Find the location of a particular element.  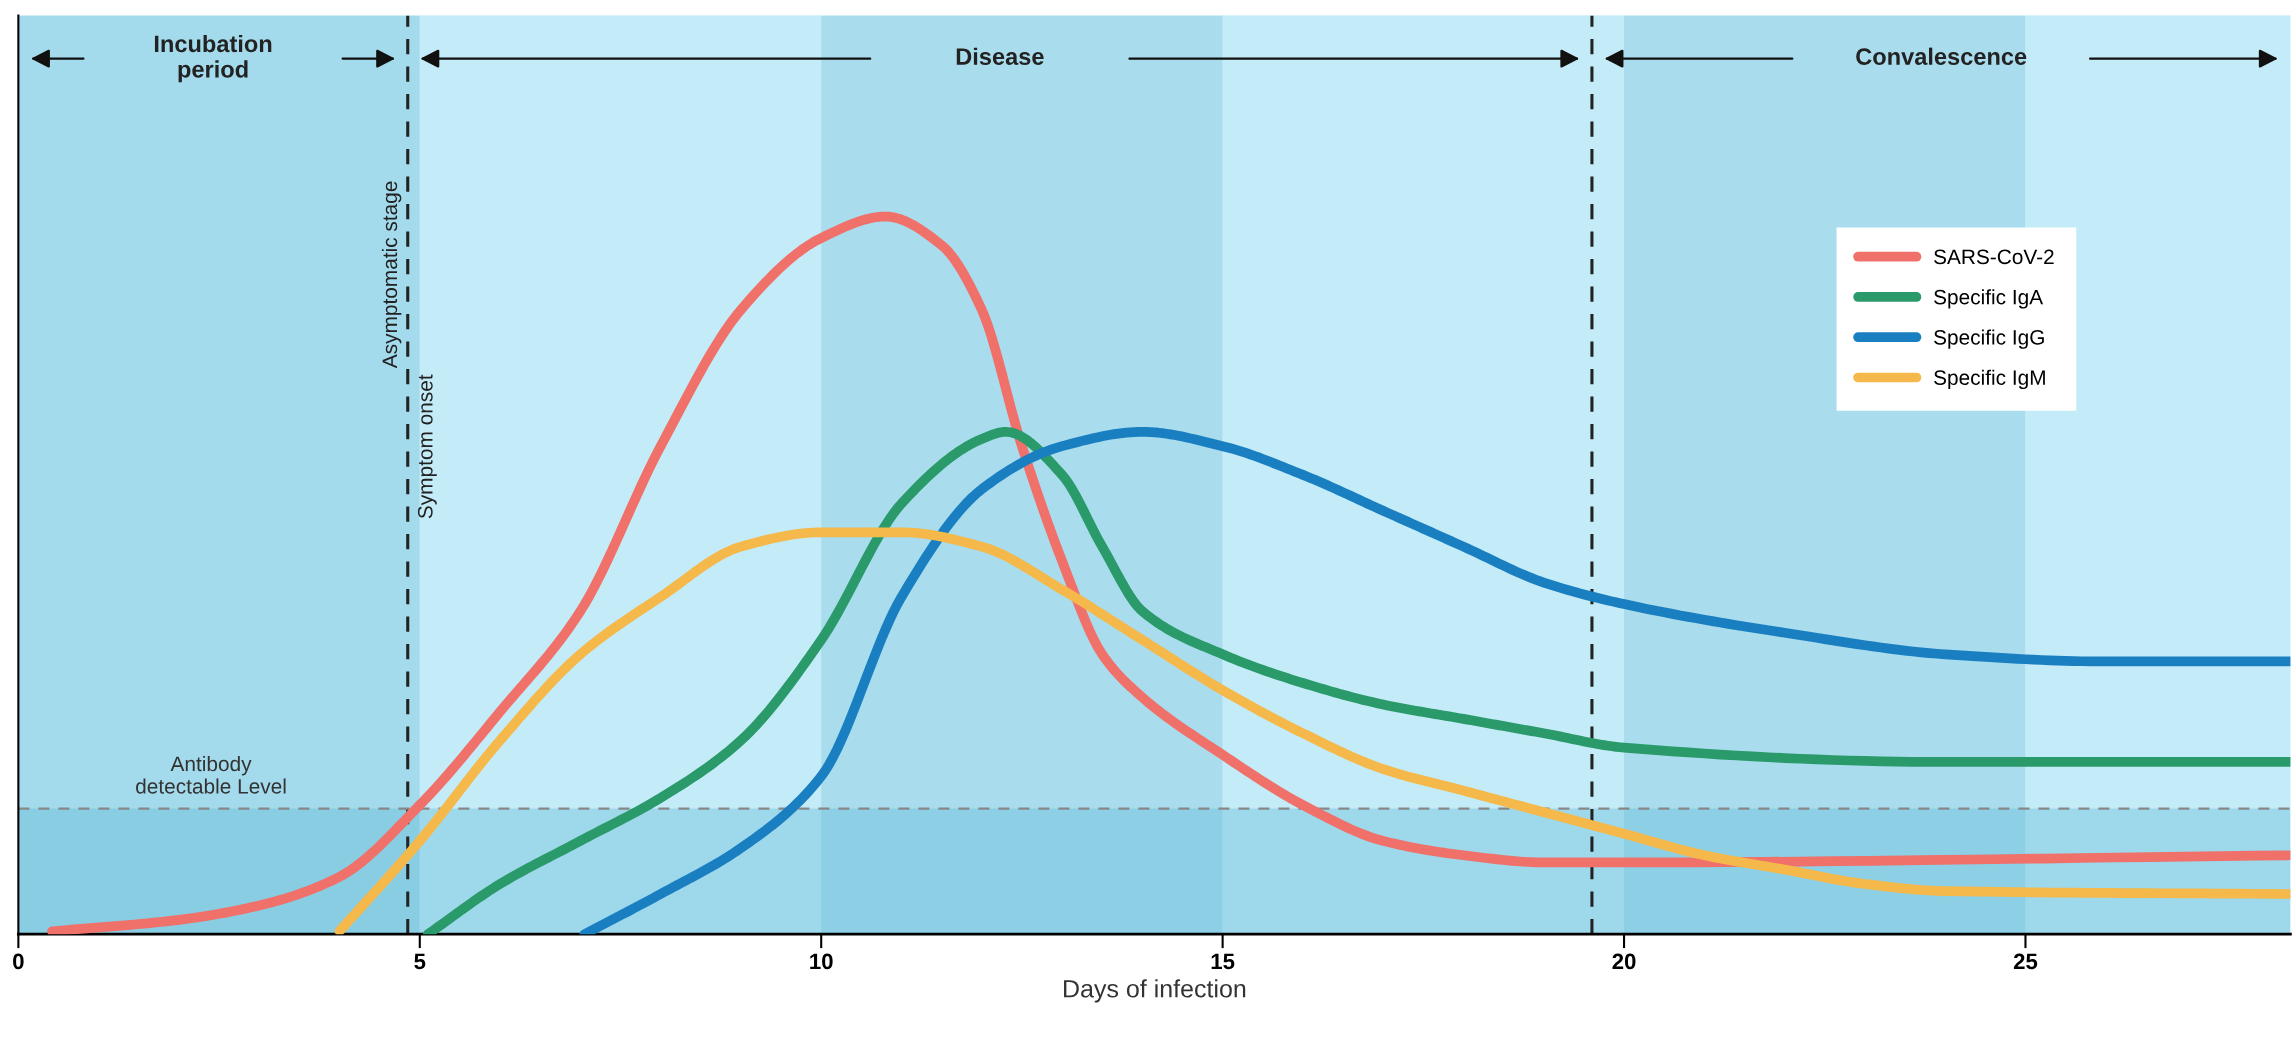

annotation: Symptom onset is located at coordinates (427, 446).